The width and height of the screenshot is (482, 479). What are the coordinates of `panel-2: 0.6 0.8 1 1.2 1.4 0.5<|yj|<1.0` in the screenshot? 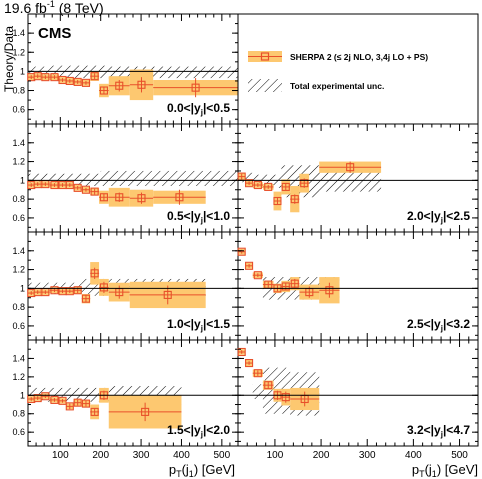 It's located at (125, 178).